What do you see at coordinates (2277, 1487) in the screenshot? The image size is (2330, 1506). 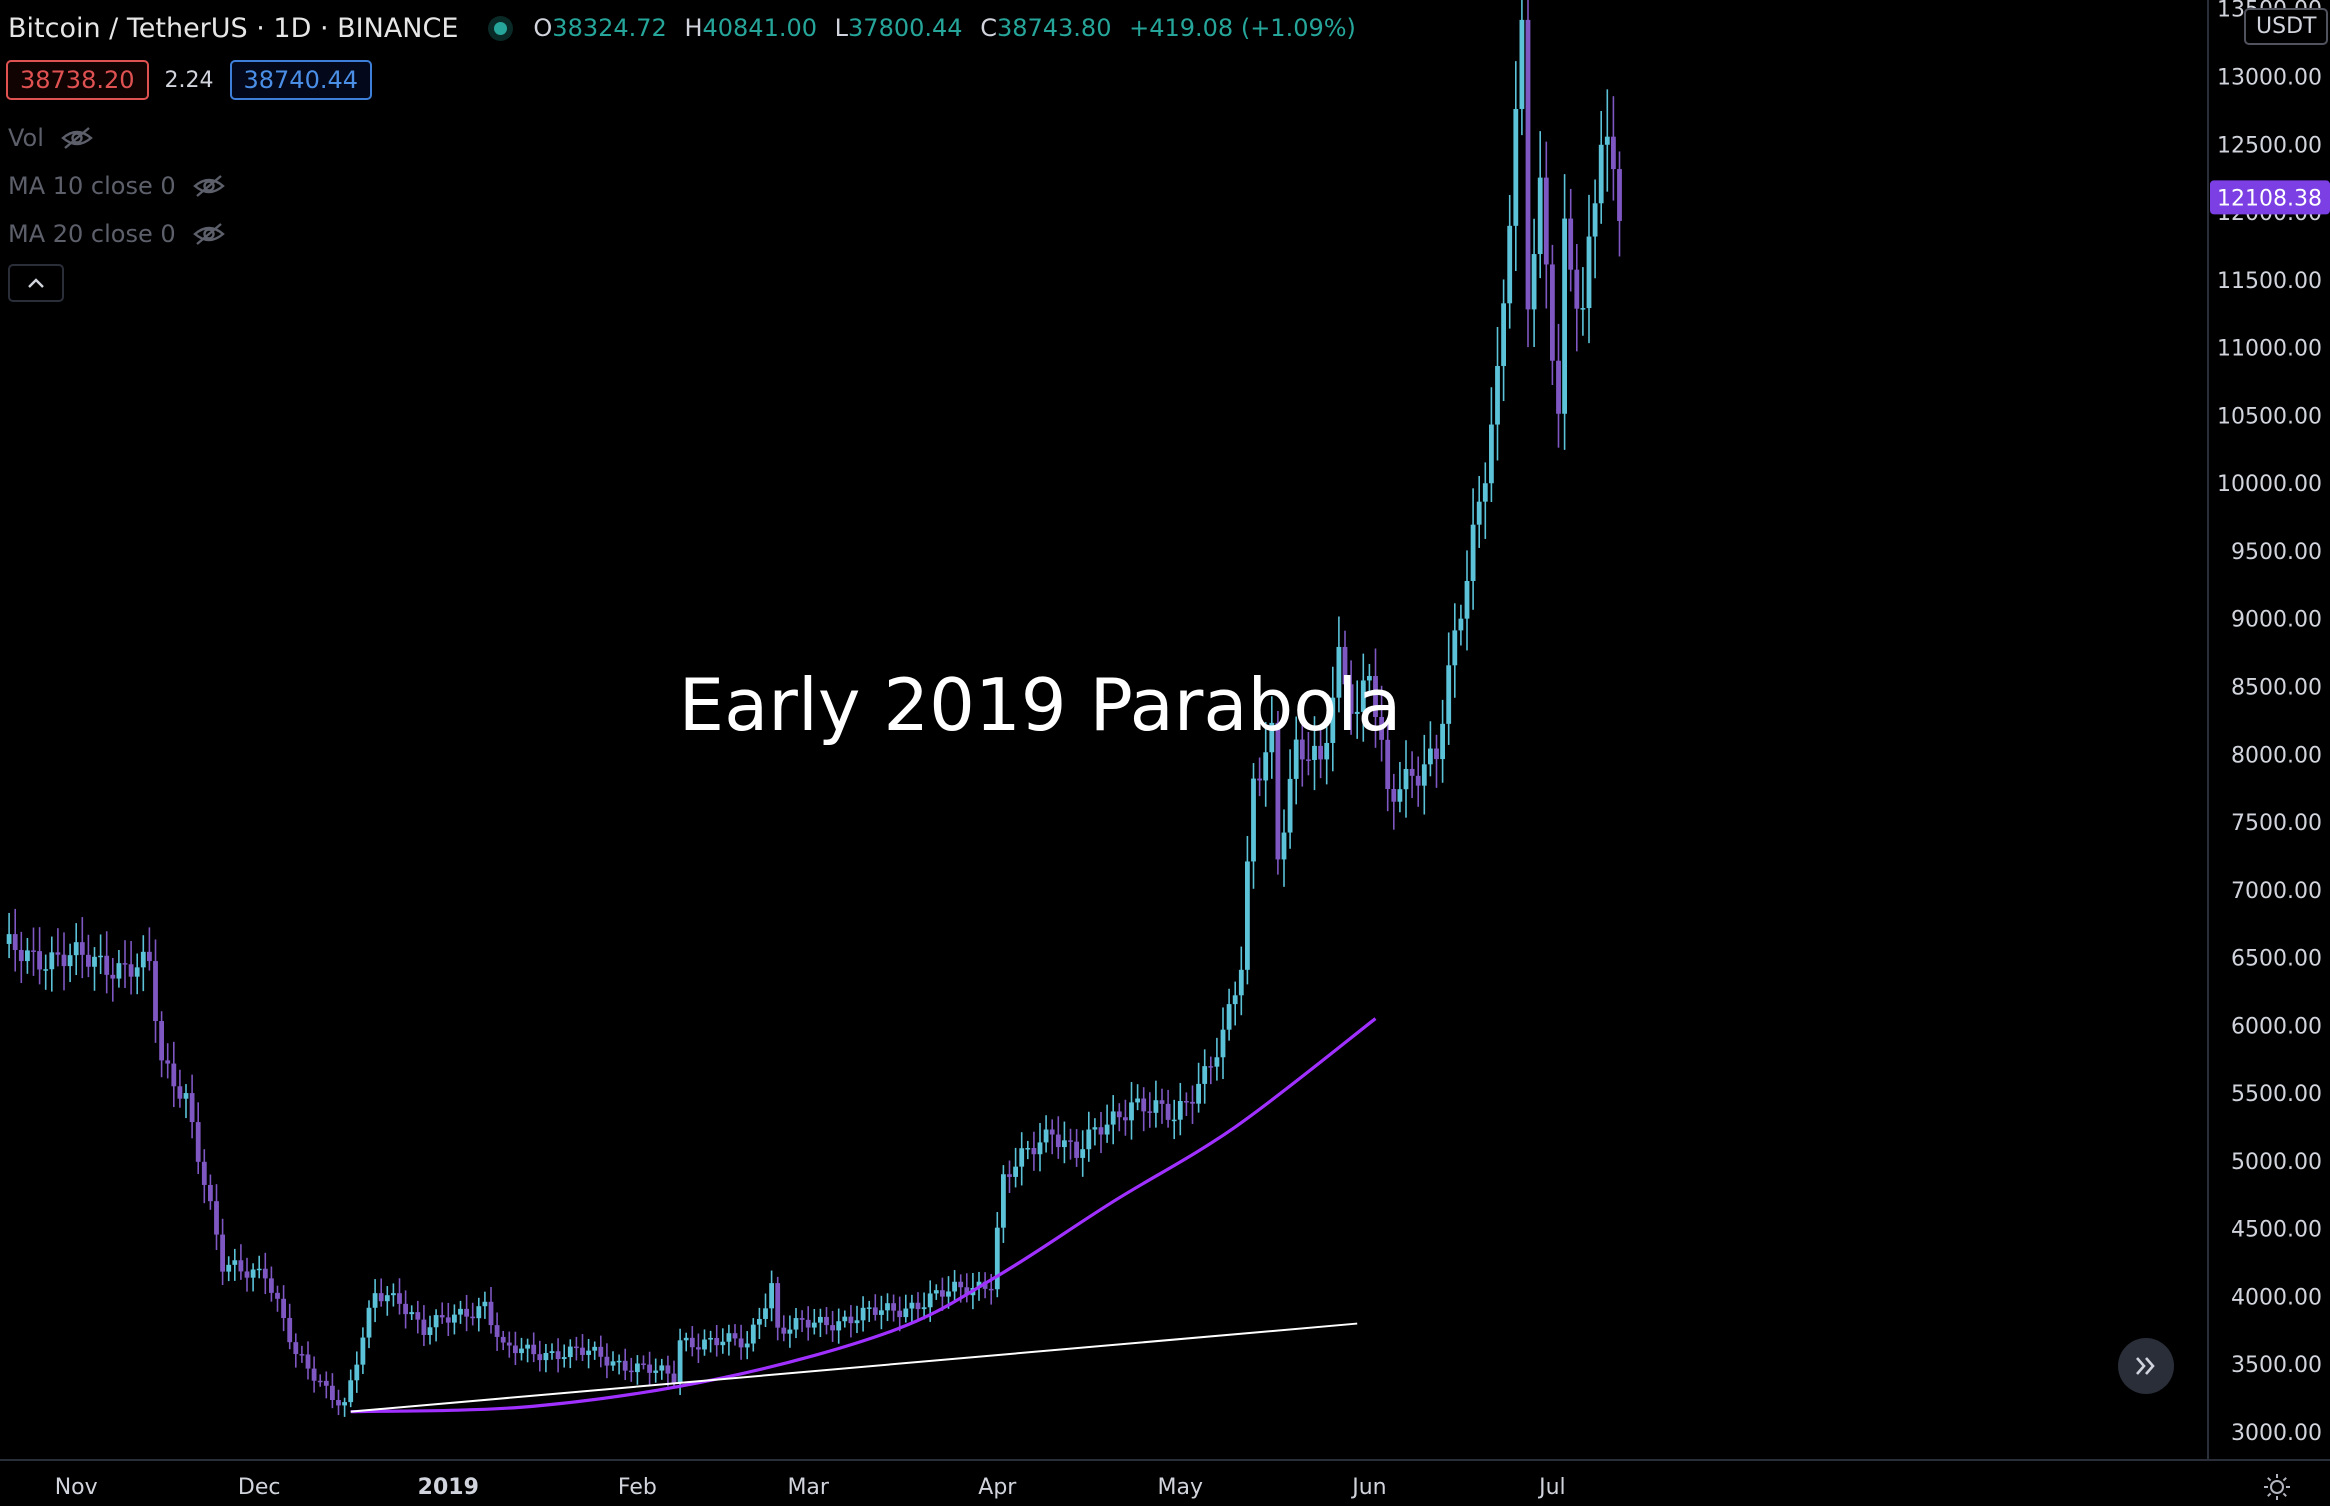 I see `settings-icon` at bounding box center [2277, 1487].